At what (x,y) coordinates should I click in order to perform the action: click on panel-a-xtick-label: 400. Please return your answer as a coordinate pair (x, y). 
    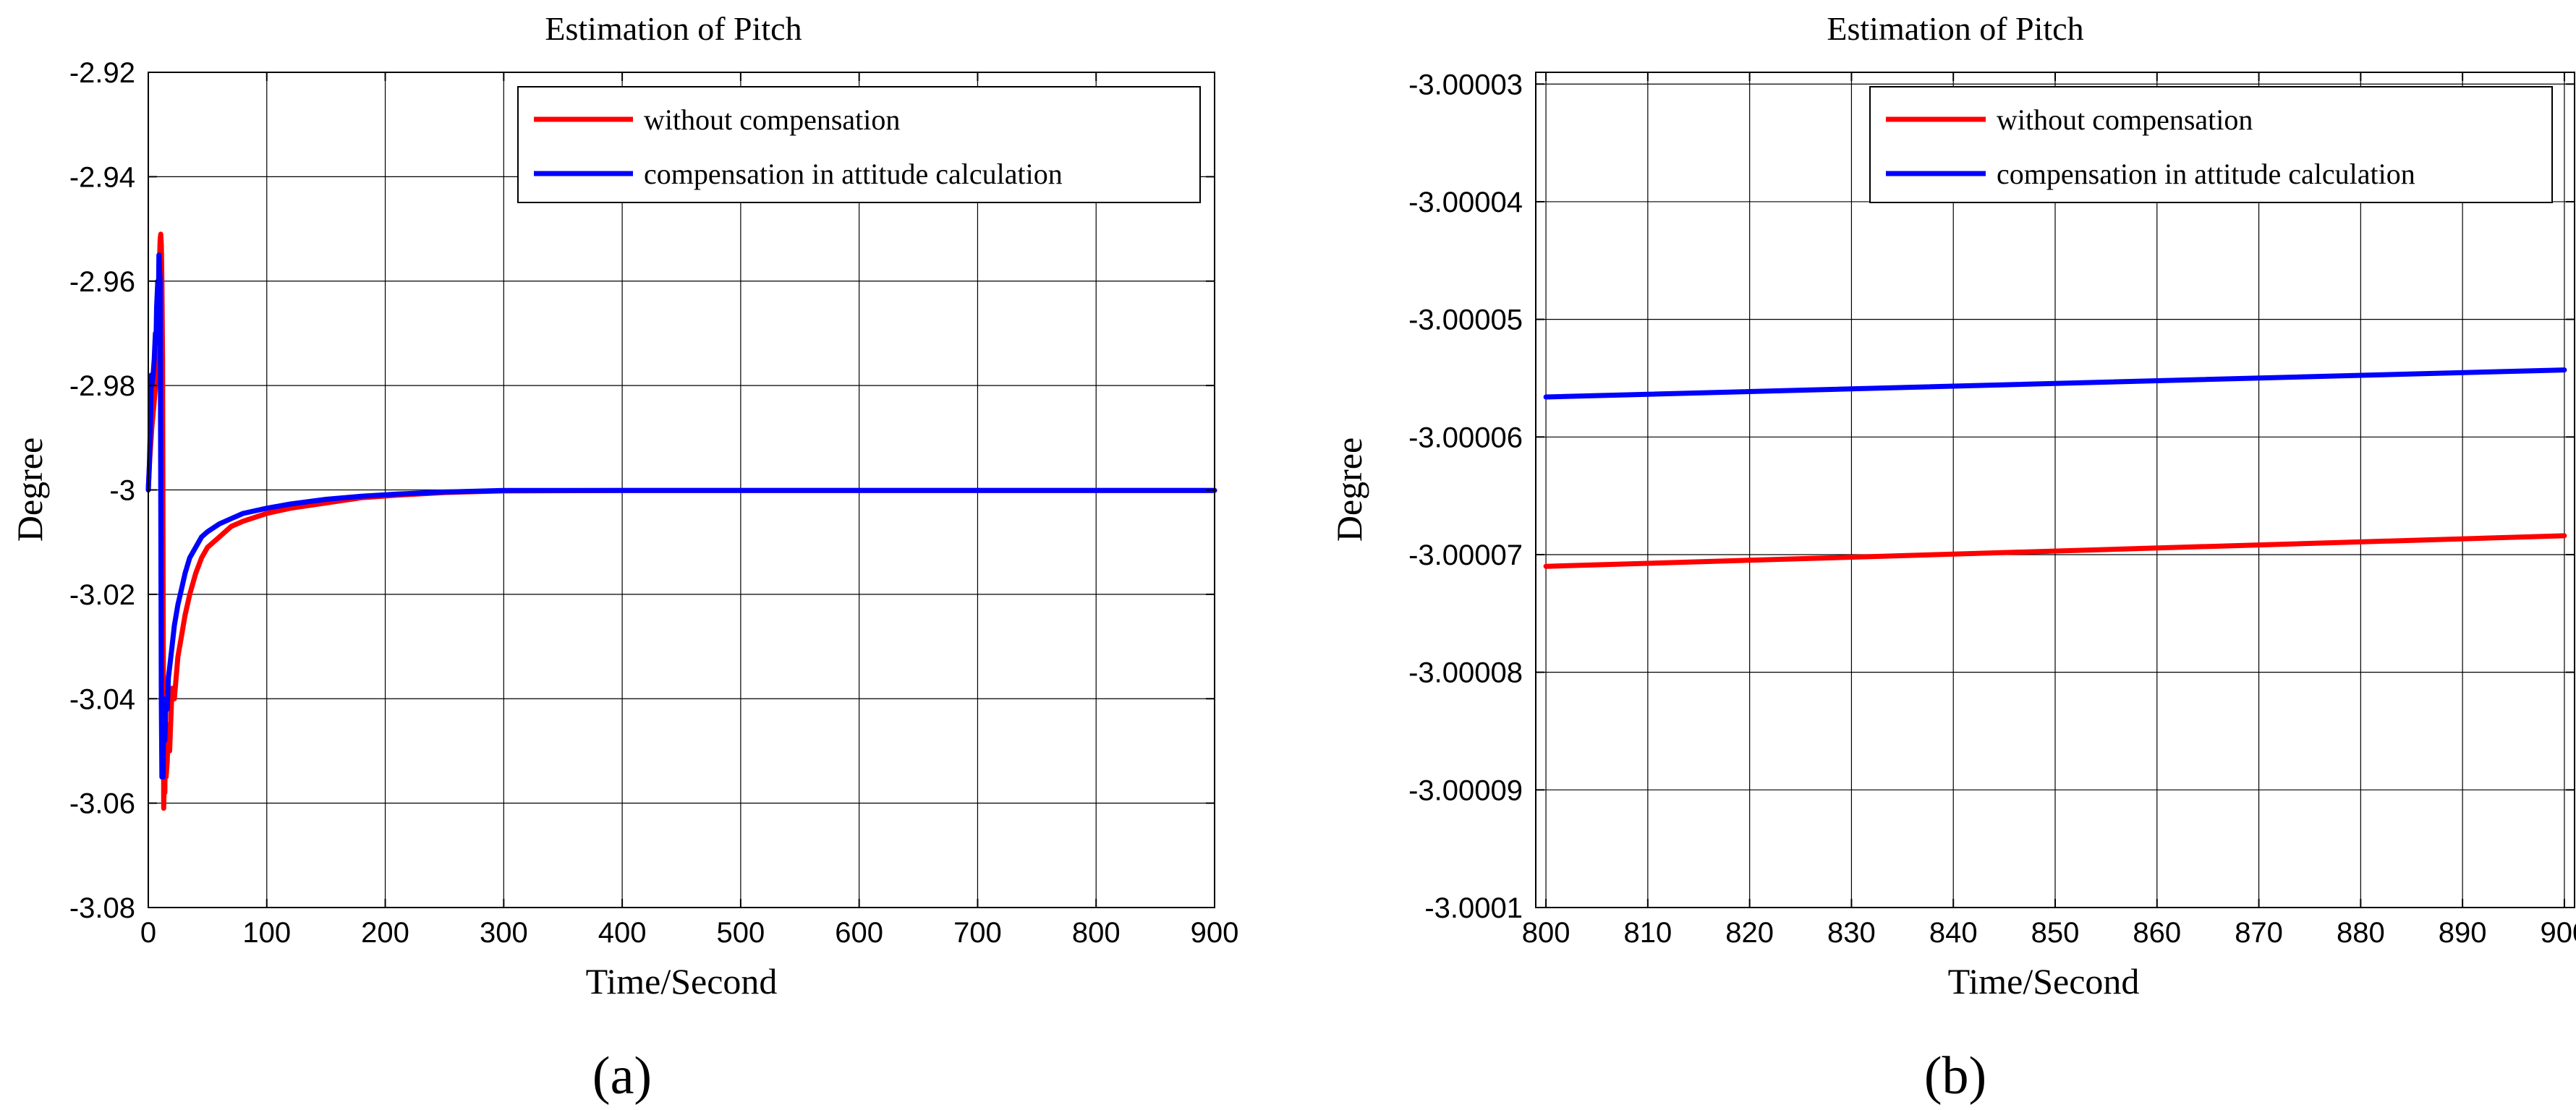
    Looking at the image, I should click on (622, 933).